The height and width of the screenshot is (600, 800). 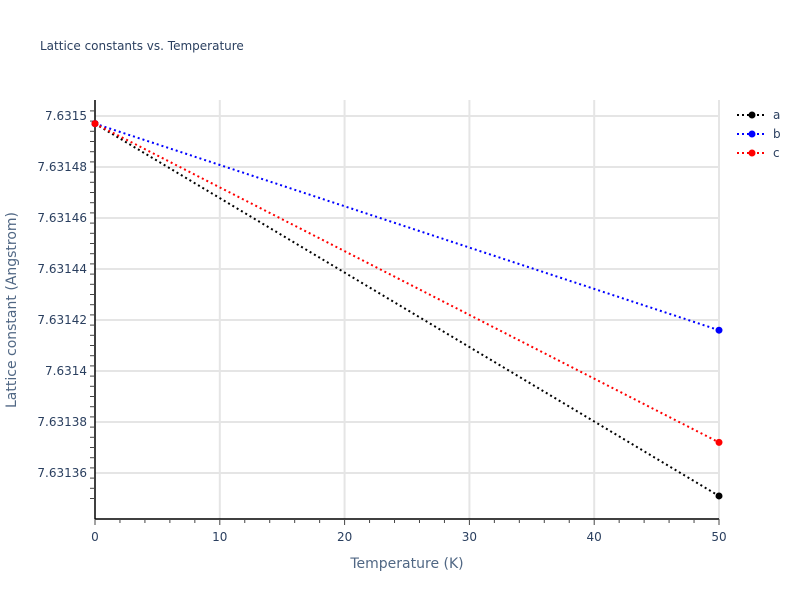 What do you see at coordinates (594, 537) in the screenshot?
I see `x-tick-label: 40` at bounding box center [594, 537].